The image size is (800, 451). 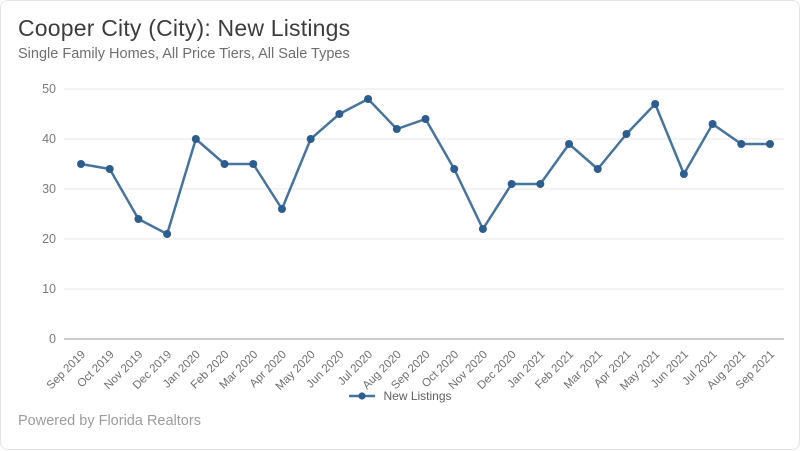 I want to click on legend-line-marker-icon, so click(x=362, y=396).